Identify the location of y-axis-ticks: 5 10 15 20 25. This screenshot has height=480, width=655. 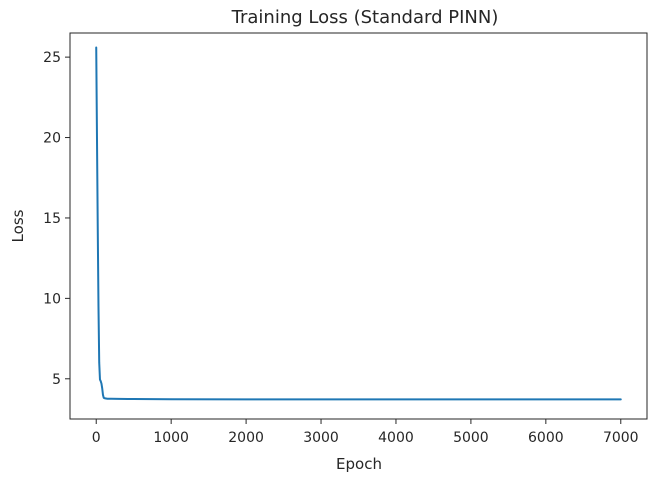
(56, 219).